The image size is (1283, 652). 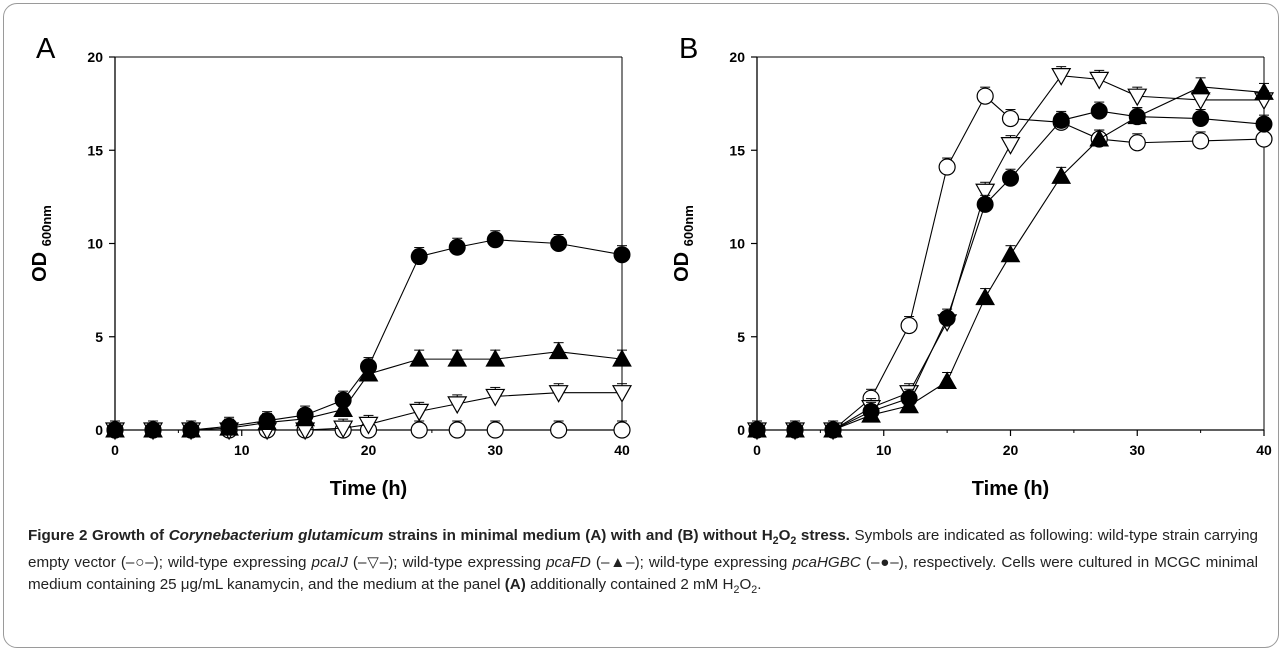 What do you see at coordinates (329, 563) in the screenshot?
I see `caption-body-part: pcaIJ` at bounding box center [329, 563].